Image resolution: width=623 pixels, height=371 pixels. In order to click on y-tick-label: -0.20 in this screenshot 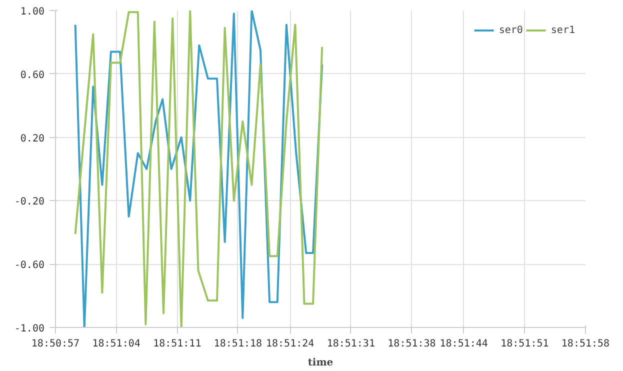, I will do `click(29, 202)`.